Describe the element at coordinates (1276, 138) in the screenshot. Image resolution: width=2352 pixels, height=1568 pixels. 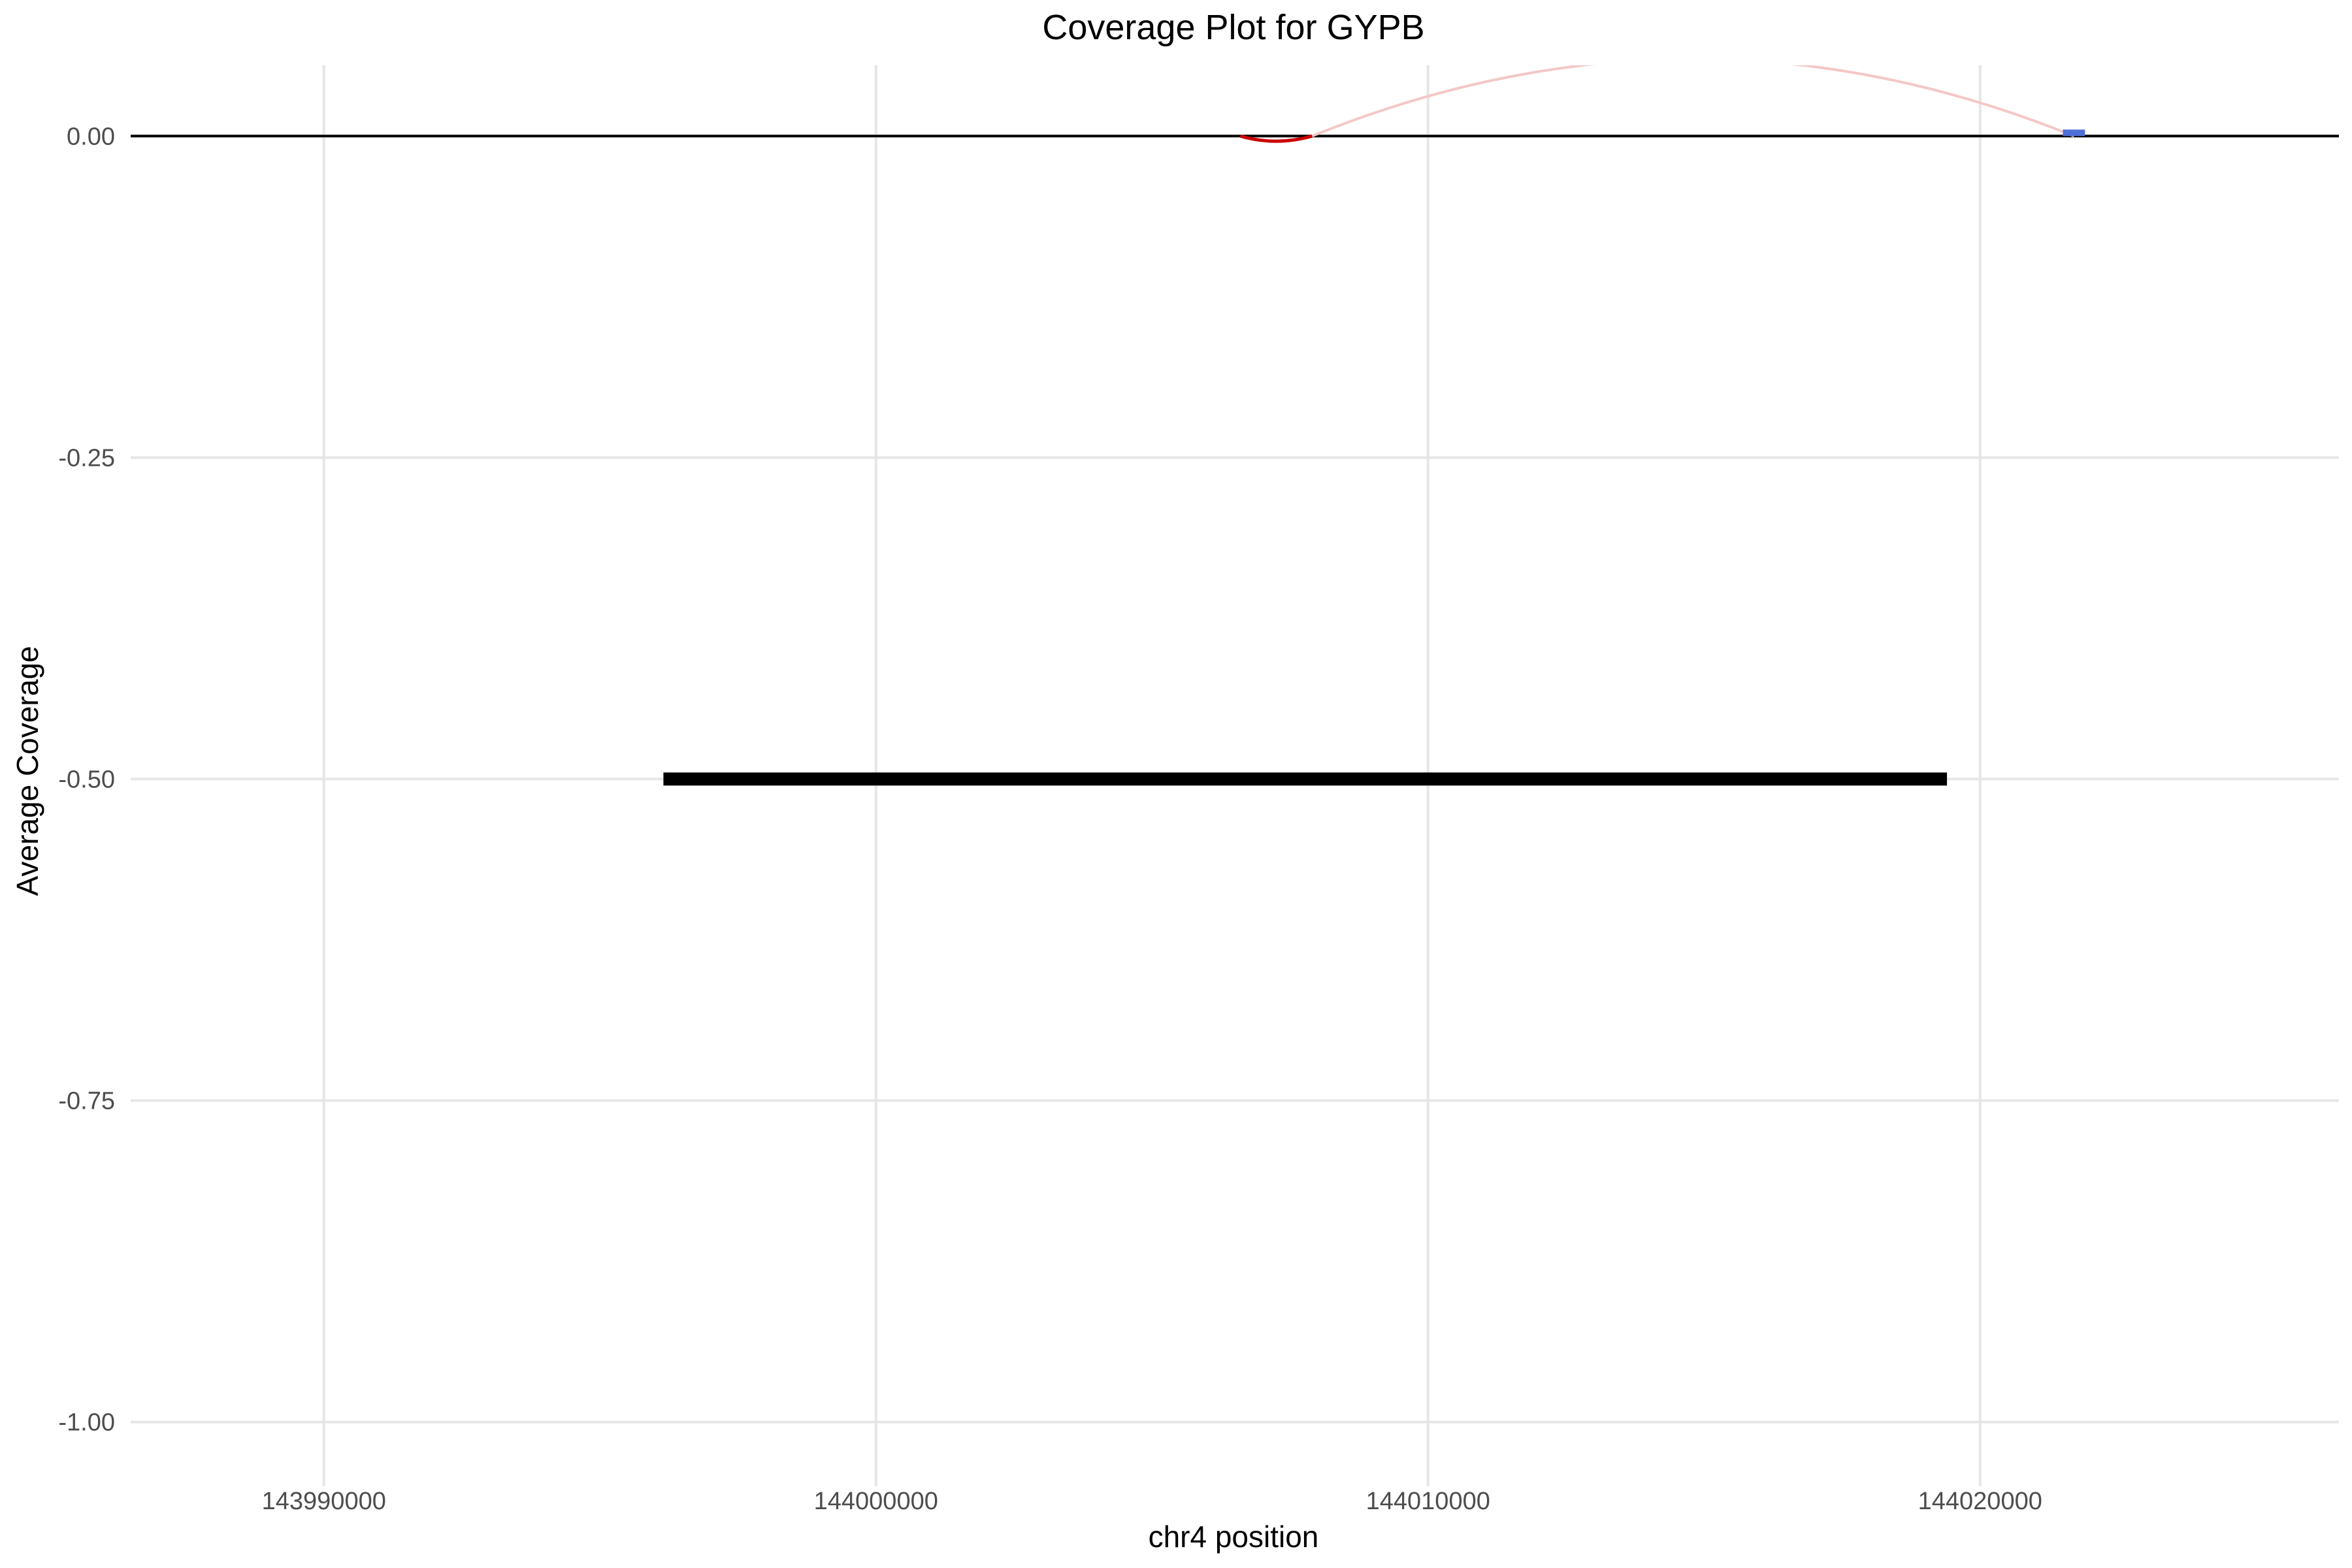
I see `coverage-arc` at that location.